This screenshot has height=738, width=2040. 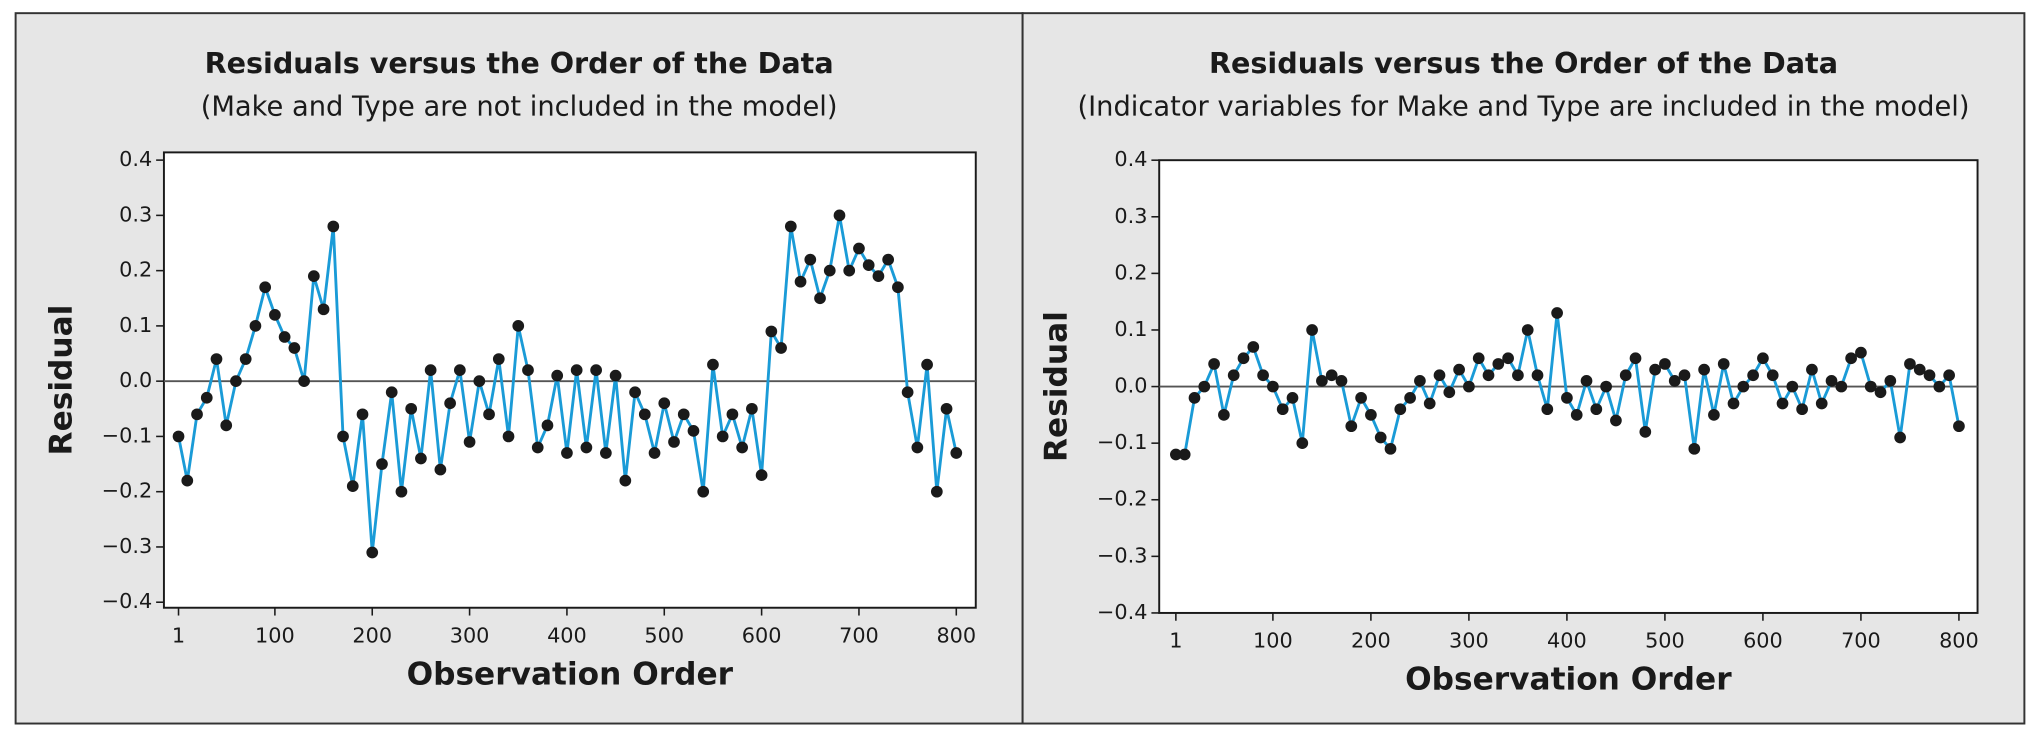 I want to click on x-tick-label: 800, so click(x=956, y=635).